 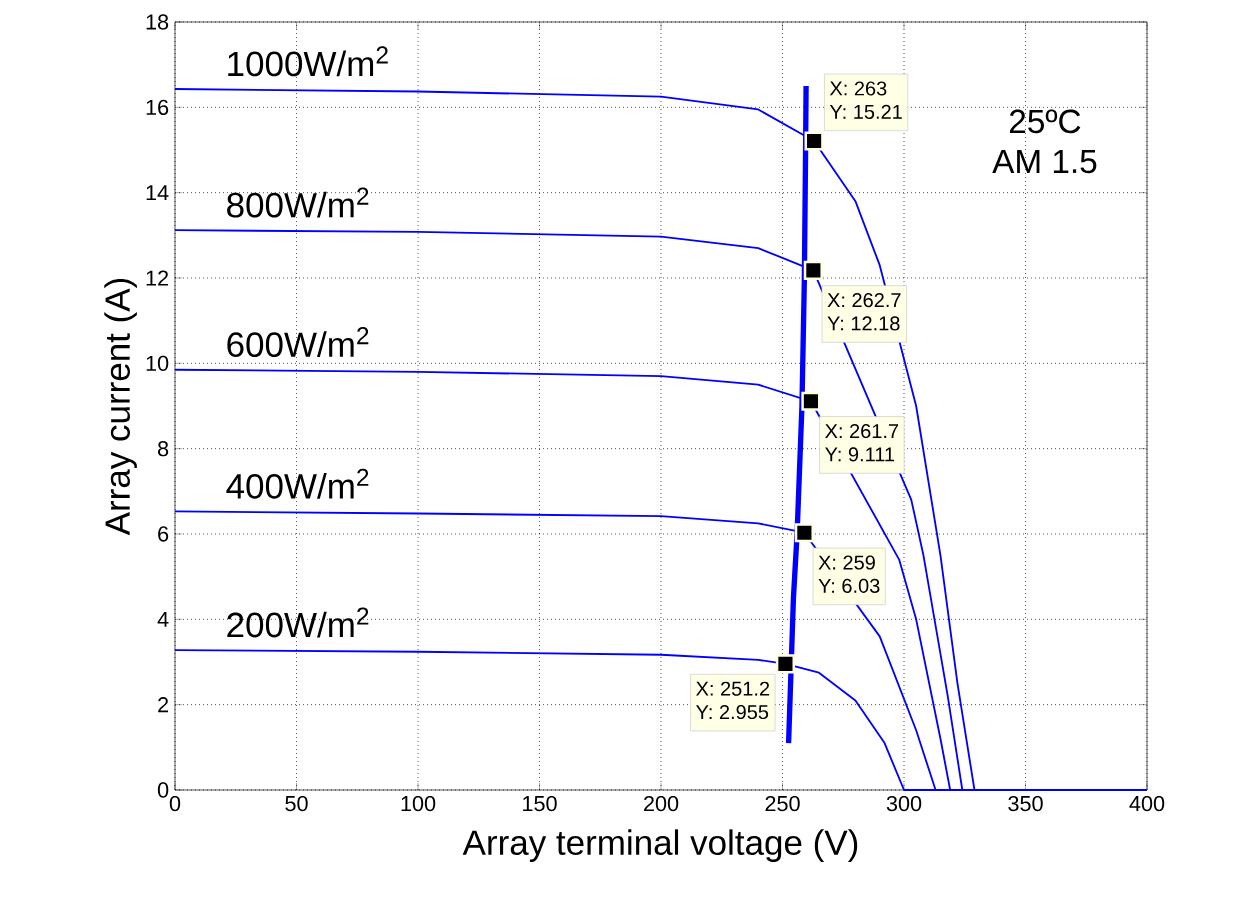 I want to click on series-label: 1000W/m$^{2}$, so click(x=308, y=61).